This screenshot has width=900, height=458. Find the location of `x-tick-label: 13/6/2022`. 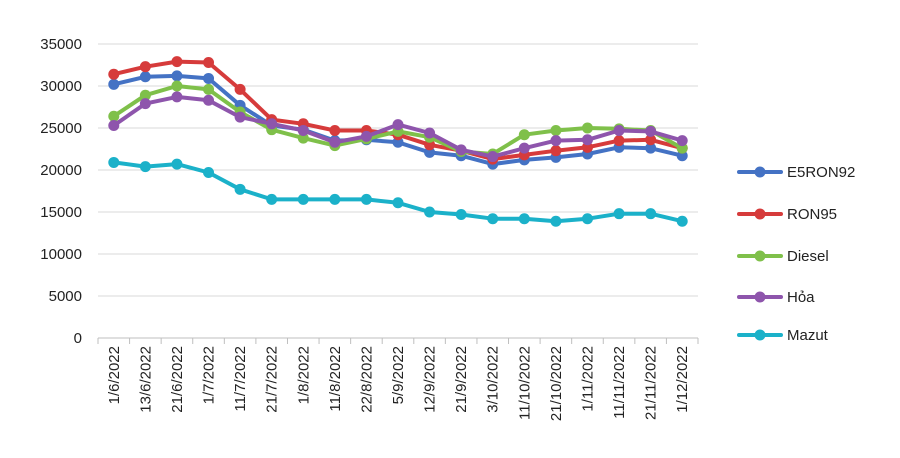

x-tick-label: 13/6/2022 is located at coordinates (145, 379).